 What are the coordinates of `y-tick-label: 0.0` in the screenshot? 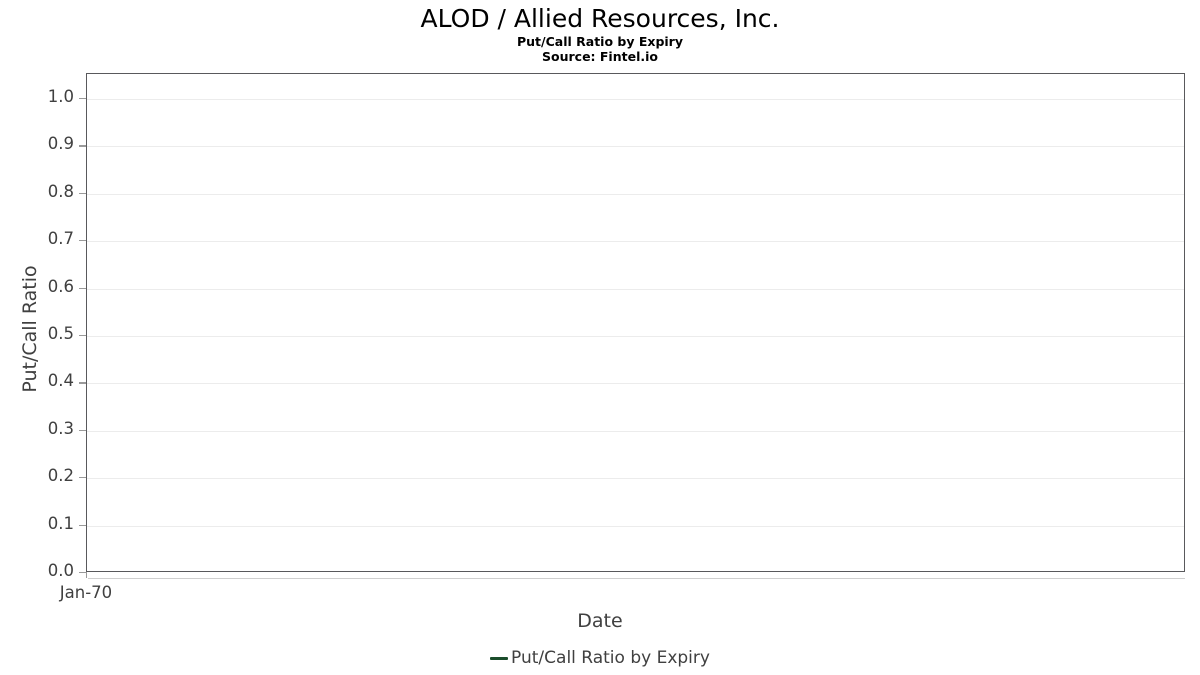 It's located at (60, 570).